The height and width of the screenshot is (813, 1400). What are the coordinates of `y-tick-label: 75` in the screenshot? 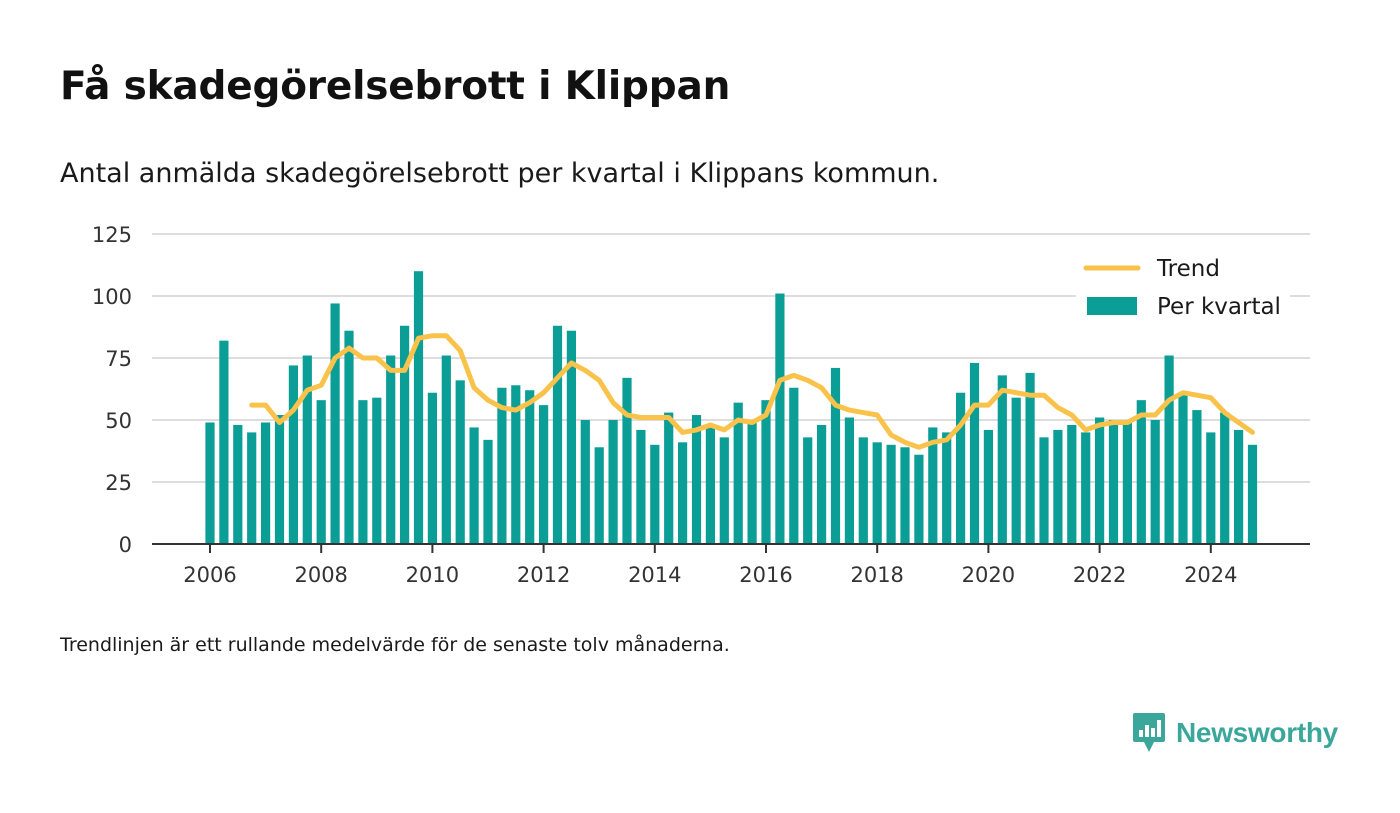 It's located at (118, 359).